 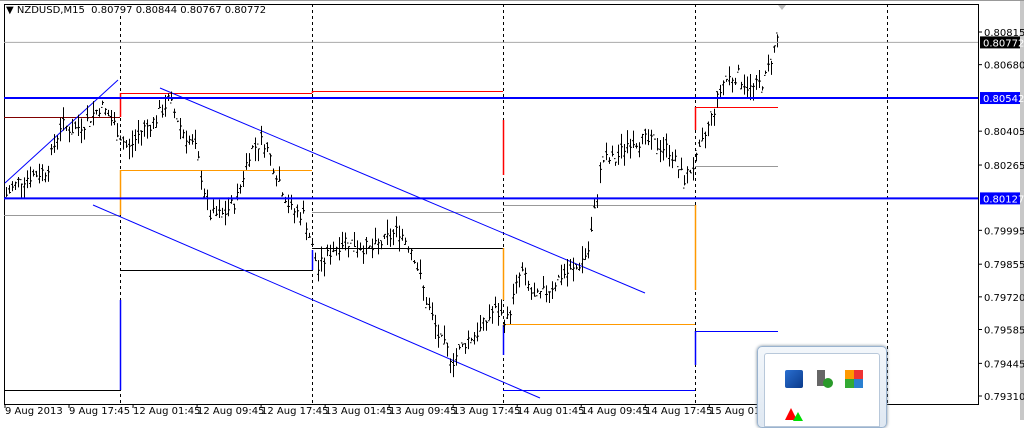 What do you see at coordinates (34, 411) in the screenshot?
I see `x-tick-label: 9 Aug 2013` at bounding box center [34, 411].